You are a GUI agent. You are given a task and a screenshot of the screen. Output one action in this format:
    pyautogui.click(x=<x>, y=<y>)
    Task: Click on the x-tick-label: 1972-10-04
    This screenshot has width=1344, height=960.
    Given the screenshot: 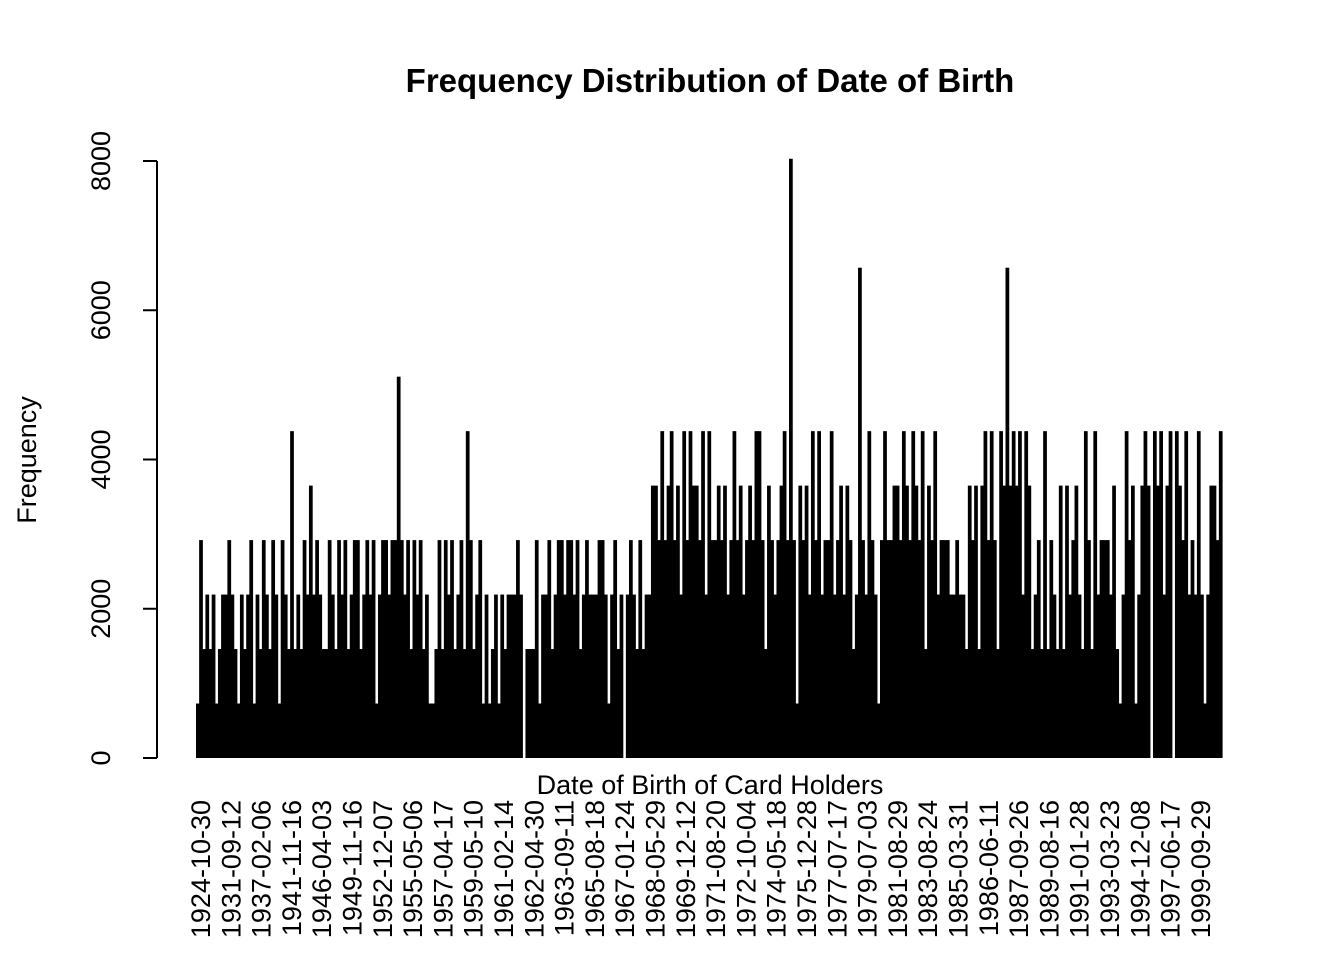 What is the action you would take?
    pyautogui.click(x=746, y=869)
    